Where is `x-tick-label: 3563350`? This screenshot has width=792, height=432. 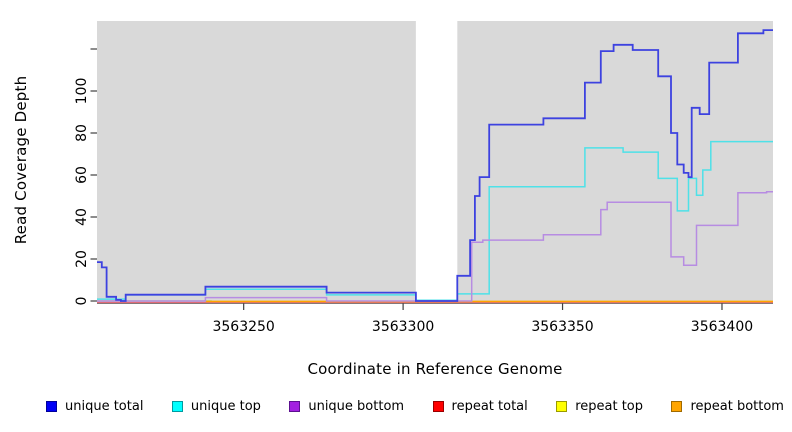
x-tick-label: 3563350 is located at coordinates (562, 327).